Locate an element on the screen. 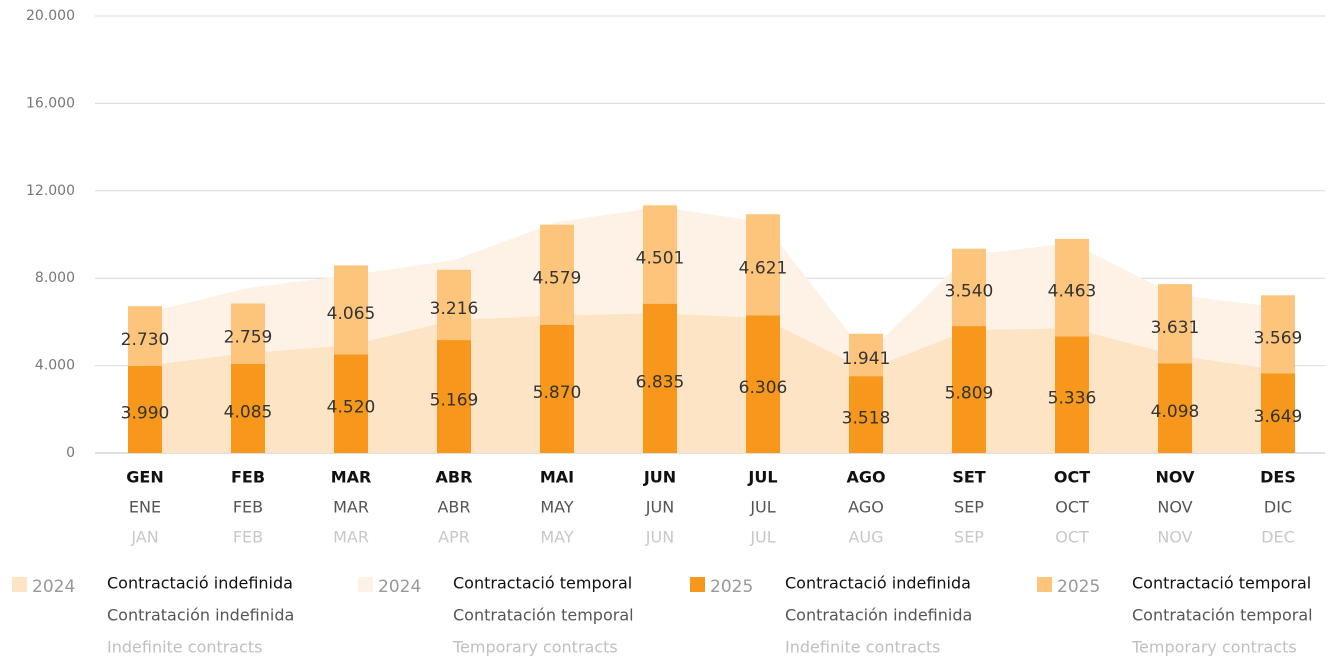 Image resolution: width=1332 pixels, height=659 pixels. value-label: 5.336 is located at coordinates (1072, 399).